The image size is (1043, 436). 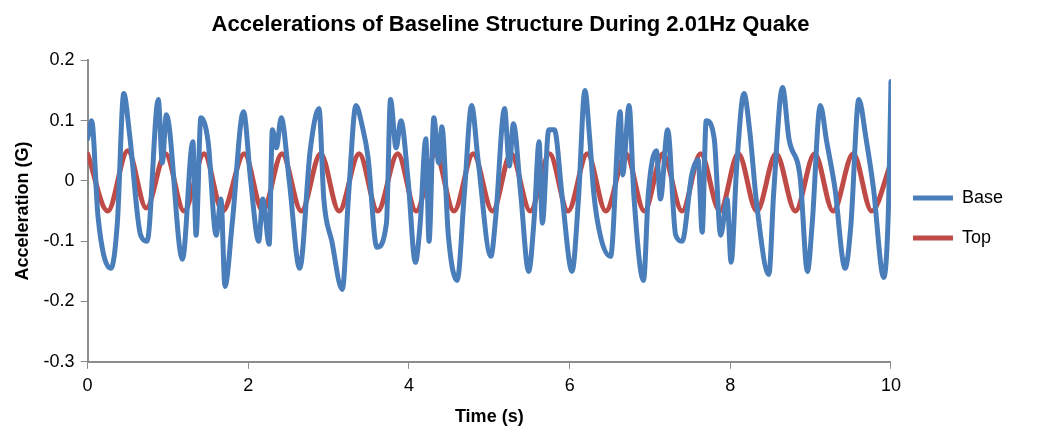 What do you see at coordinates (982, 196) in the screenshot?
I see `legend-label: Base` at bounding box center [982, 196].